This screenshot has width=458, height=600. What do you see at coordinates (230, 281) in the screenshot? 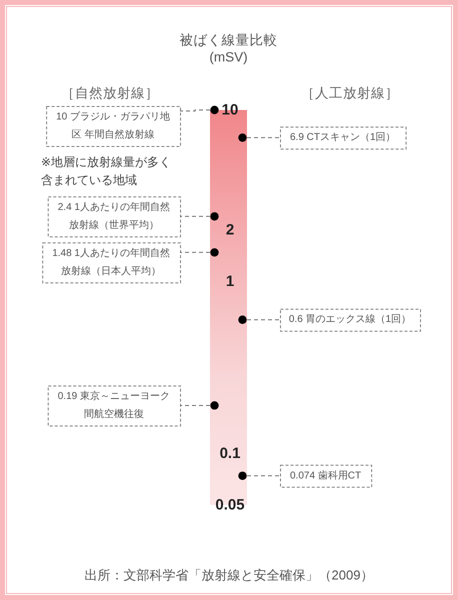
I see `y-tick-label: 1` at bounding box center [230, 281].